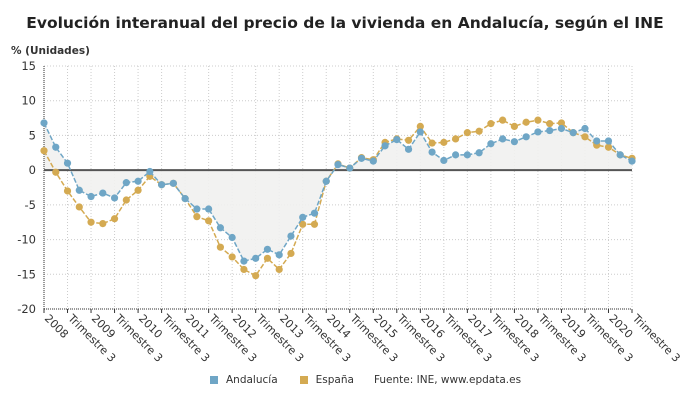 This screenshot has height=406, width=690. Describe the element at coordinates (303, 380) in the screenshot. I see `legend-swatch-espana` at that location.